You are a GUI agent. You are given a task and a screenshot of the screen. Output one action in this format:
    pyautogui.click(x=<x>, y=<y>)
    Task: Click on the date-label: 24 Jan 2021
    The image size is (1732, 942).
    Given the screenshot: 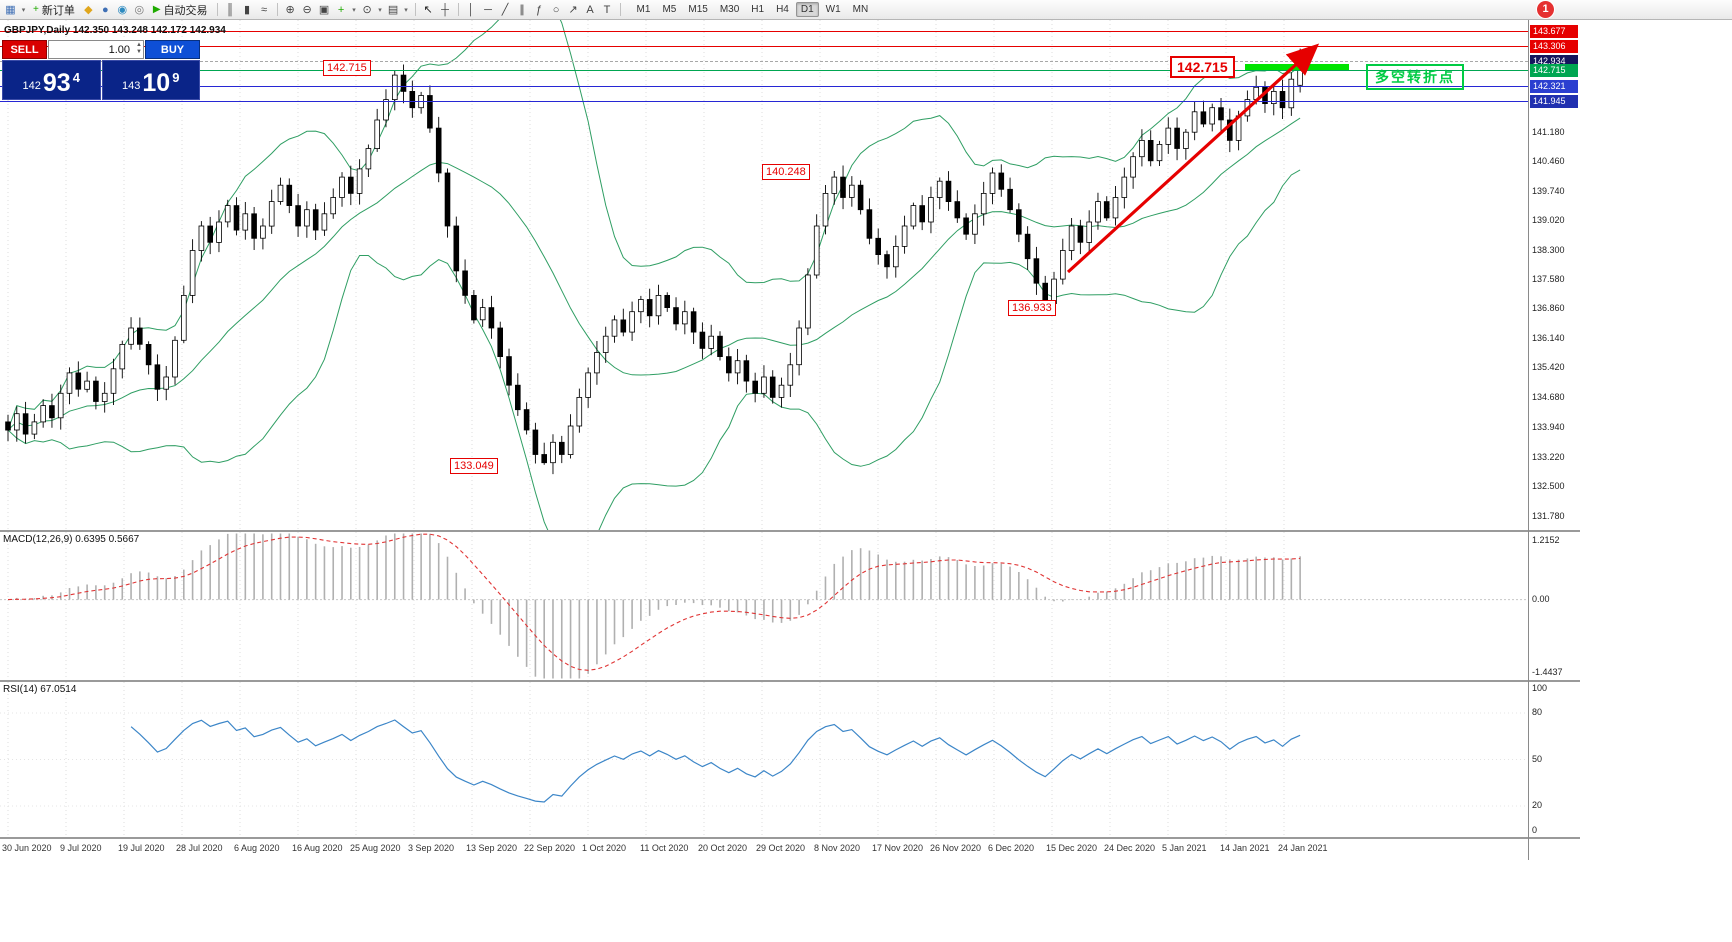 What is the action you would take?
    pyautogui.click(x=1303, y=848)
    